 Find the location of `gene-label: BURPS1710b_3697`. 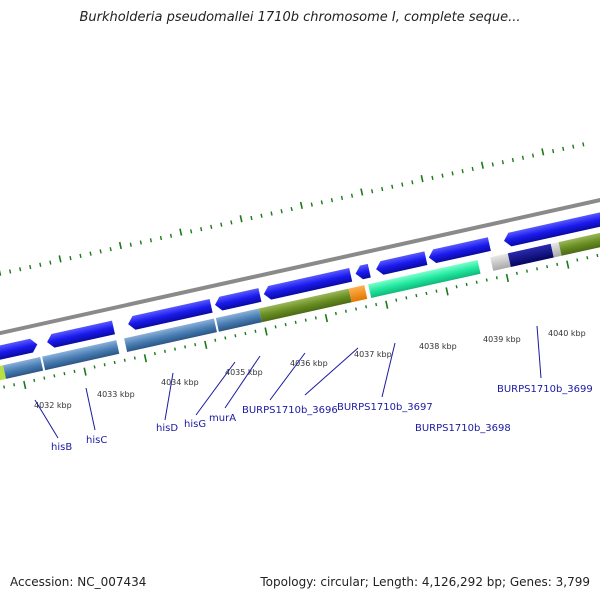

gene-label: BURPS1710b_3697 is located at coordinates (385, 407).